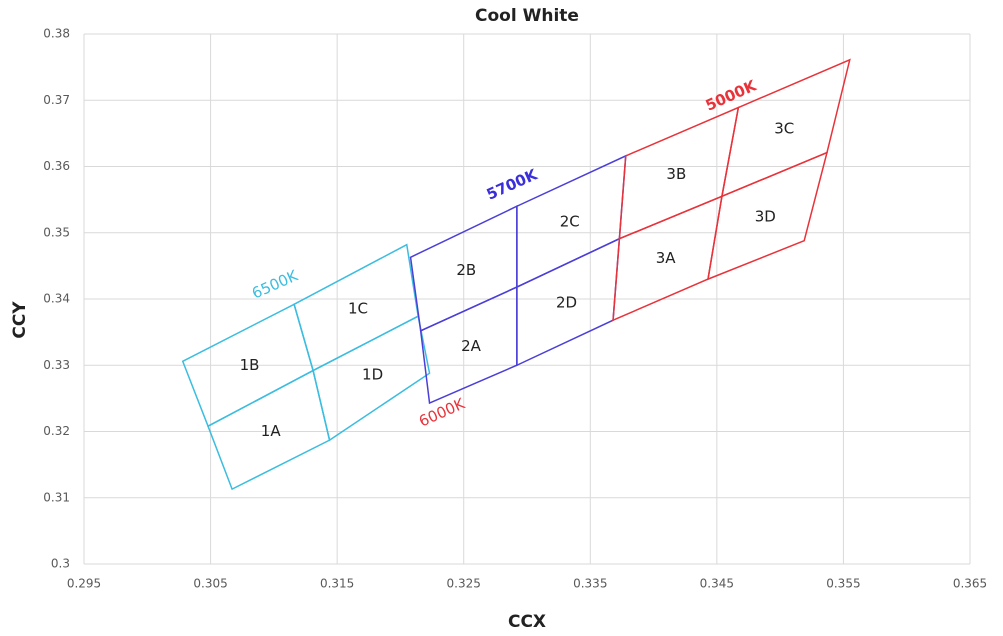 Image resolution: width=1003 pixels, height=636 pixels. Describe the element at coordinates (471, 346) in the screenshot. I see `bin-label: 2A` at that location.